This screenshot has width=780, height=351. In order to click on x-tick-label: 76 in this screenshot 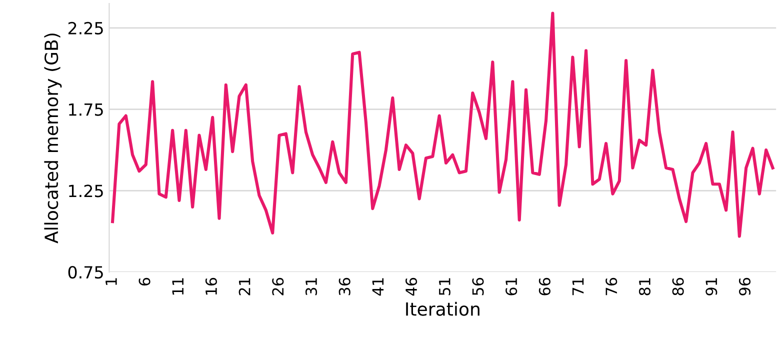, I will do `click(612, 287)`.